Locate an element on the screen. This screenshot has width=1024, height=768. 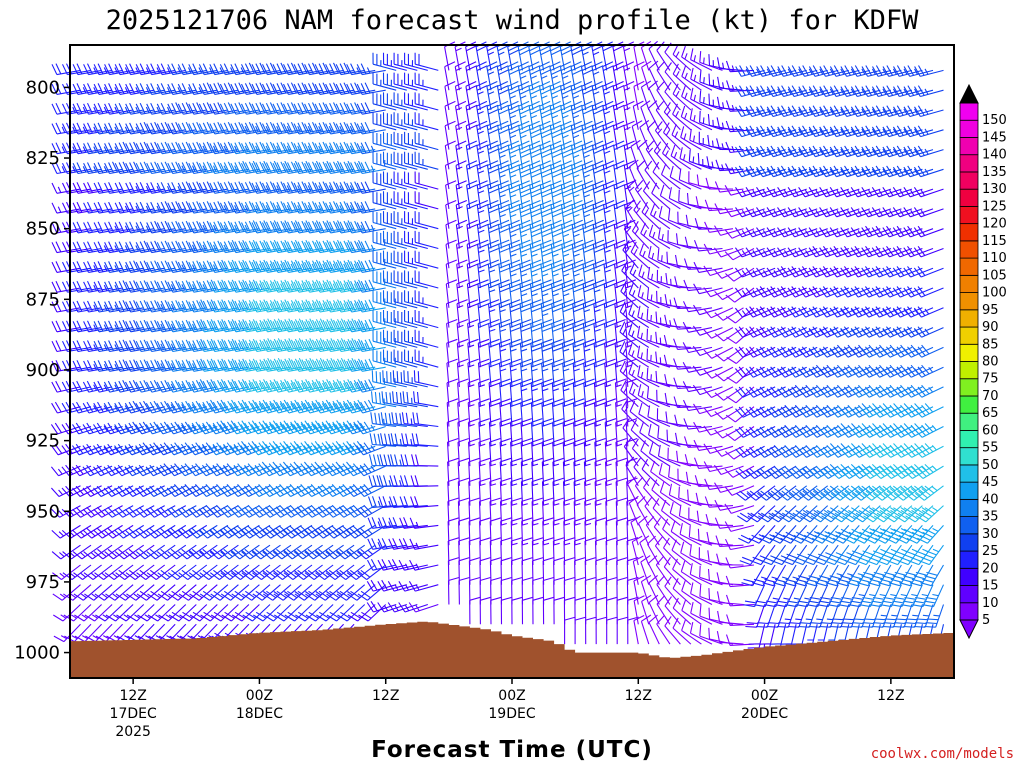
colorbar-swatch is located at coordinates (969, 249).